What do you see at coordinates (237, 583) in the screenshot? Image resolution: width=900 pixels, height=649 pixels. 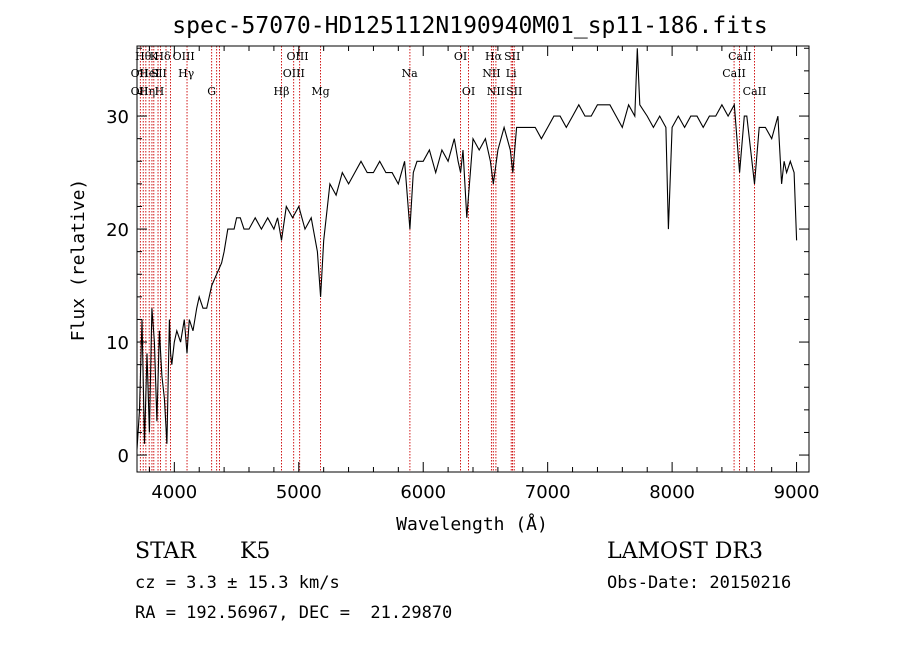 I see `redshift-label: cz = 3.3 ± 15.3 km/s` at bounding box center [237, 583].